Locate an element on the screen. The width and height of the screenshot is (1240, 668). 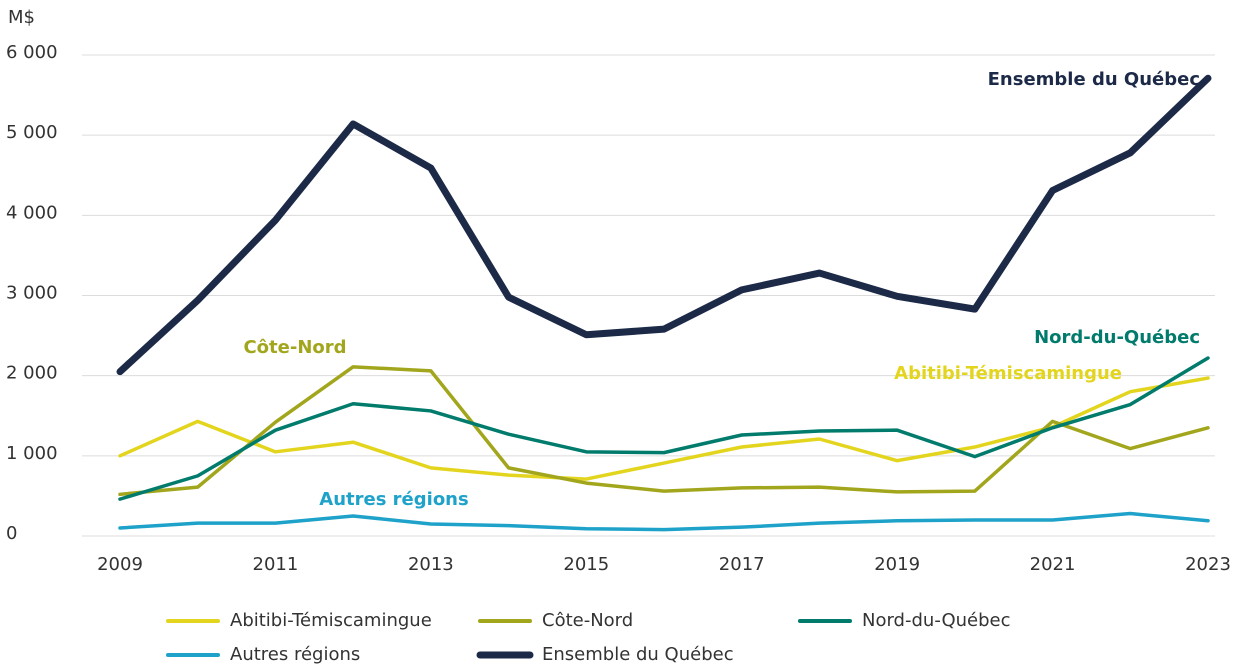
x-tick-label: 2009 is located at coordinates (120, 564).